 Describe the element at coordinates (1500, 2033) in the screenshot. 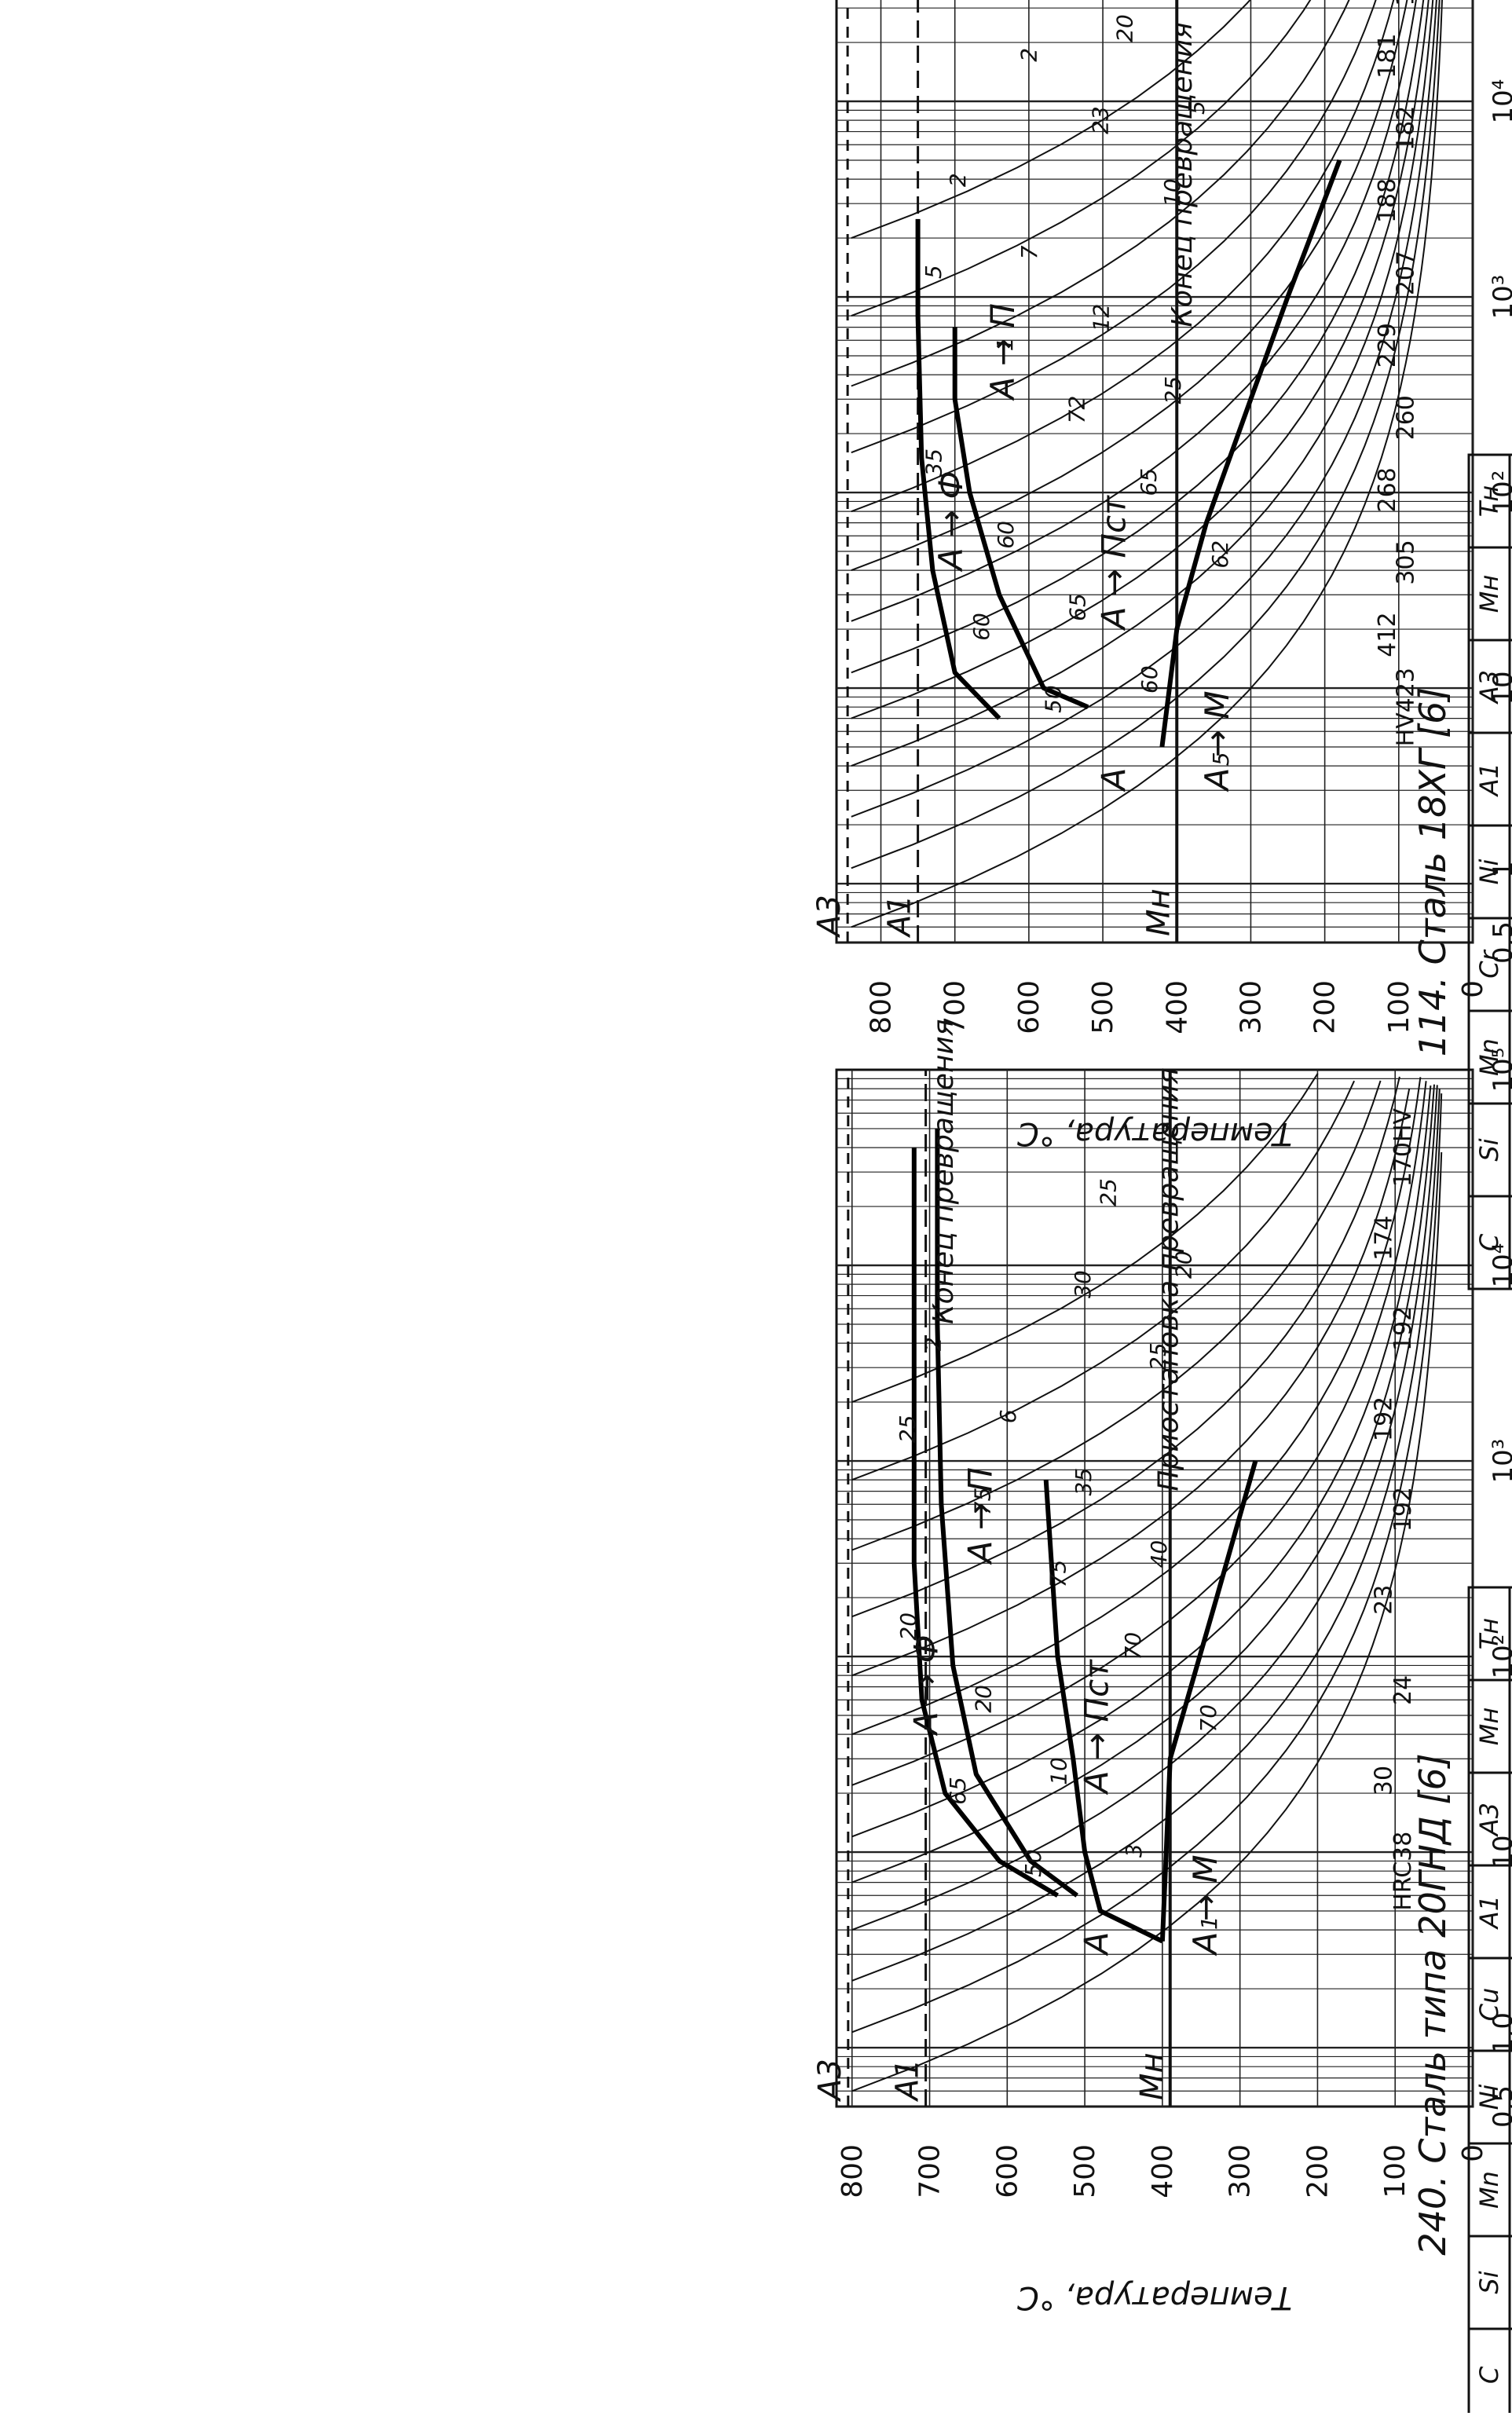

I see `x-tick-label: 1,0` at that location.